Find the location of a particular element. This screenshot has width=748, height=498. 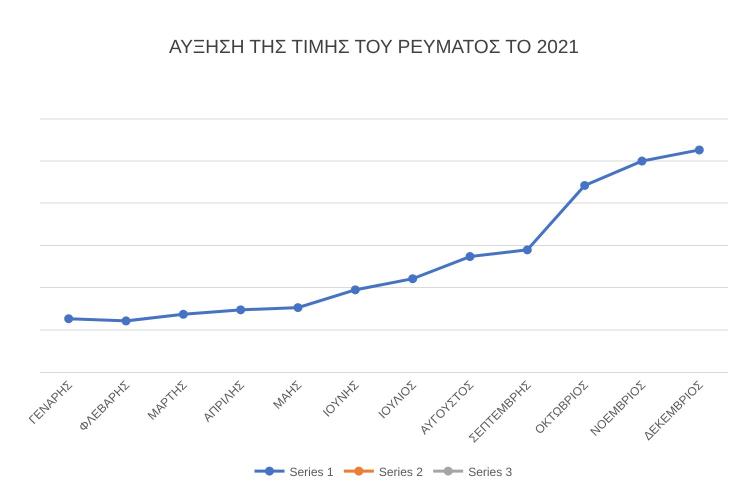

legend-label: Series 2 is located at coordinates (401, 471).